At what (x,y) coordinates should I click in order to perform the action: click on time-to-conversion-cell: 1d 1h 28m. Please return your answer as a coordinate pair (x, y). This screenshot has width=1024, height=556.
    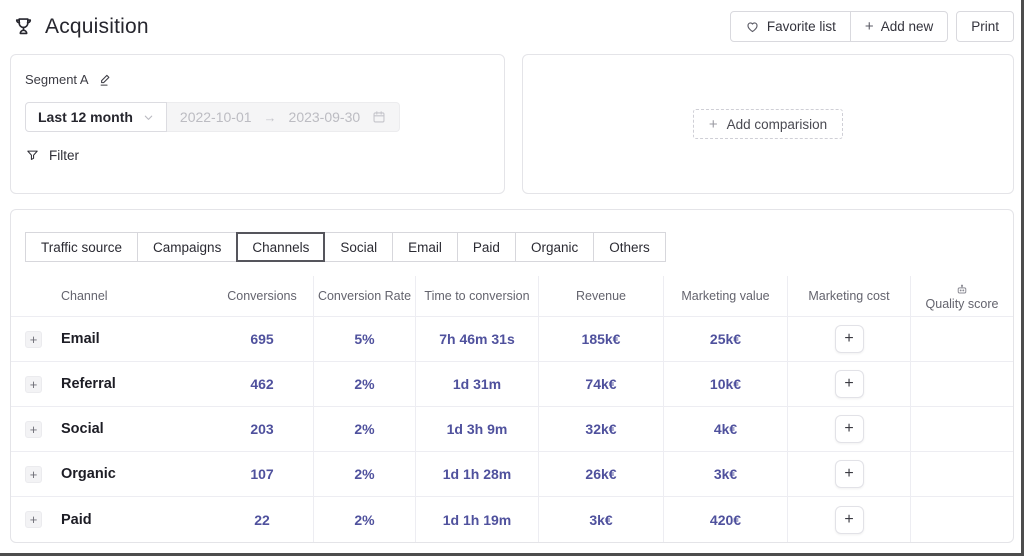
    Looking at the image, I should click on (476, 474).